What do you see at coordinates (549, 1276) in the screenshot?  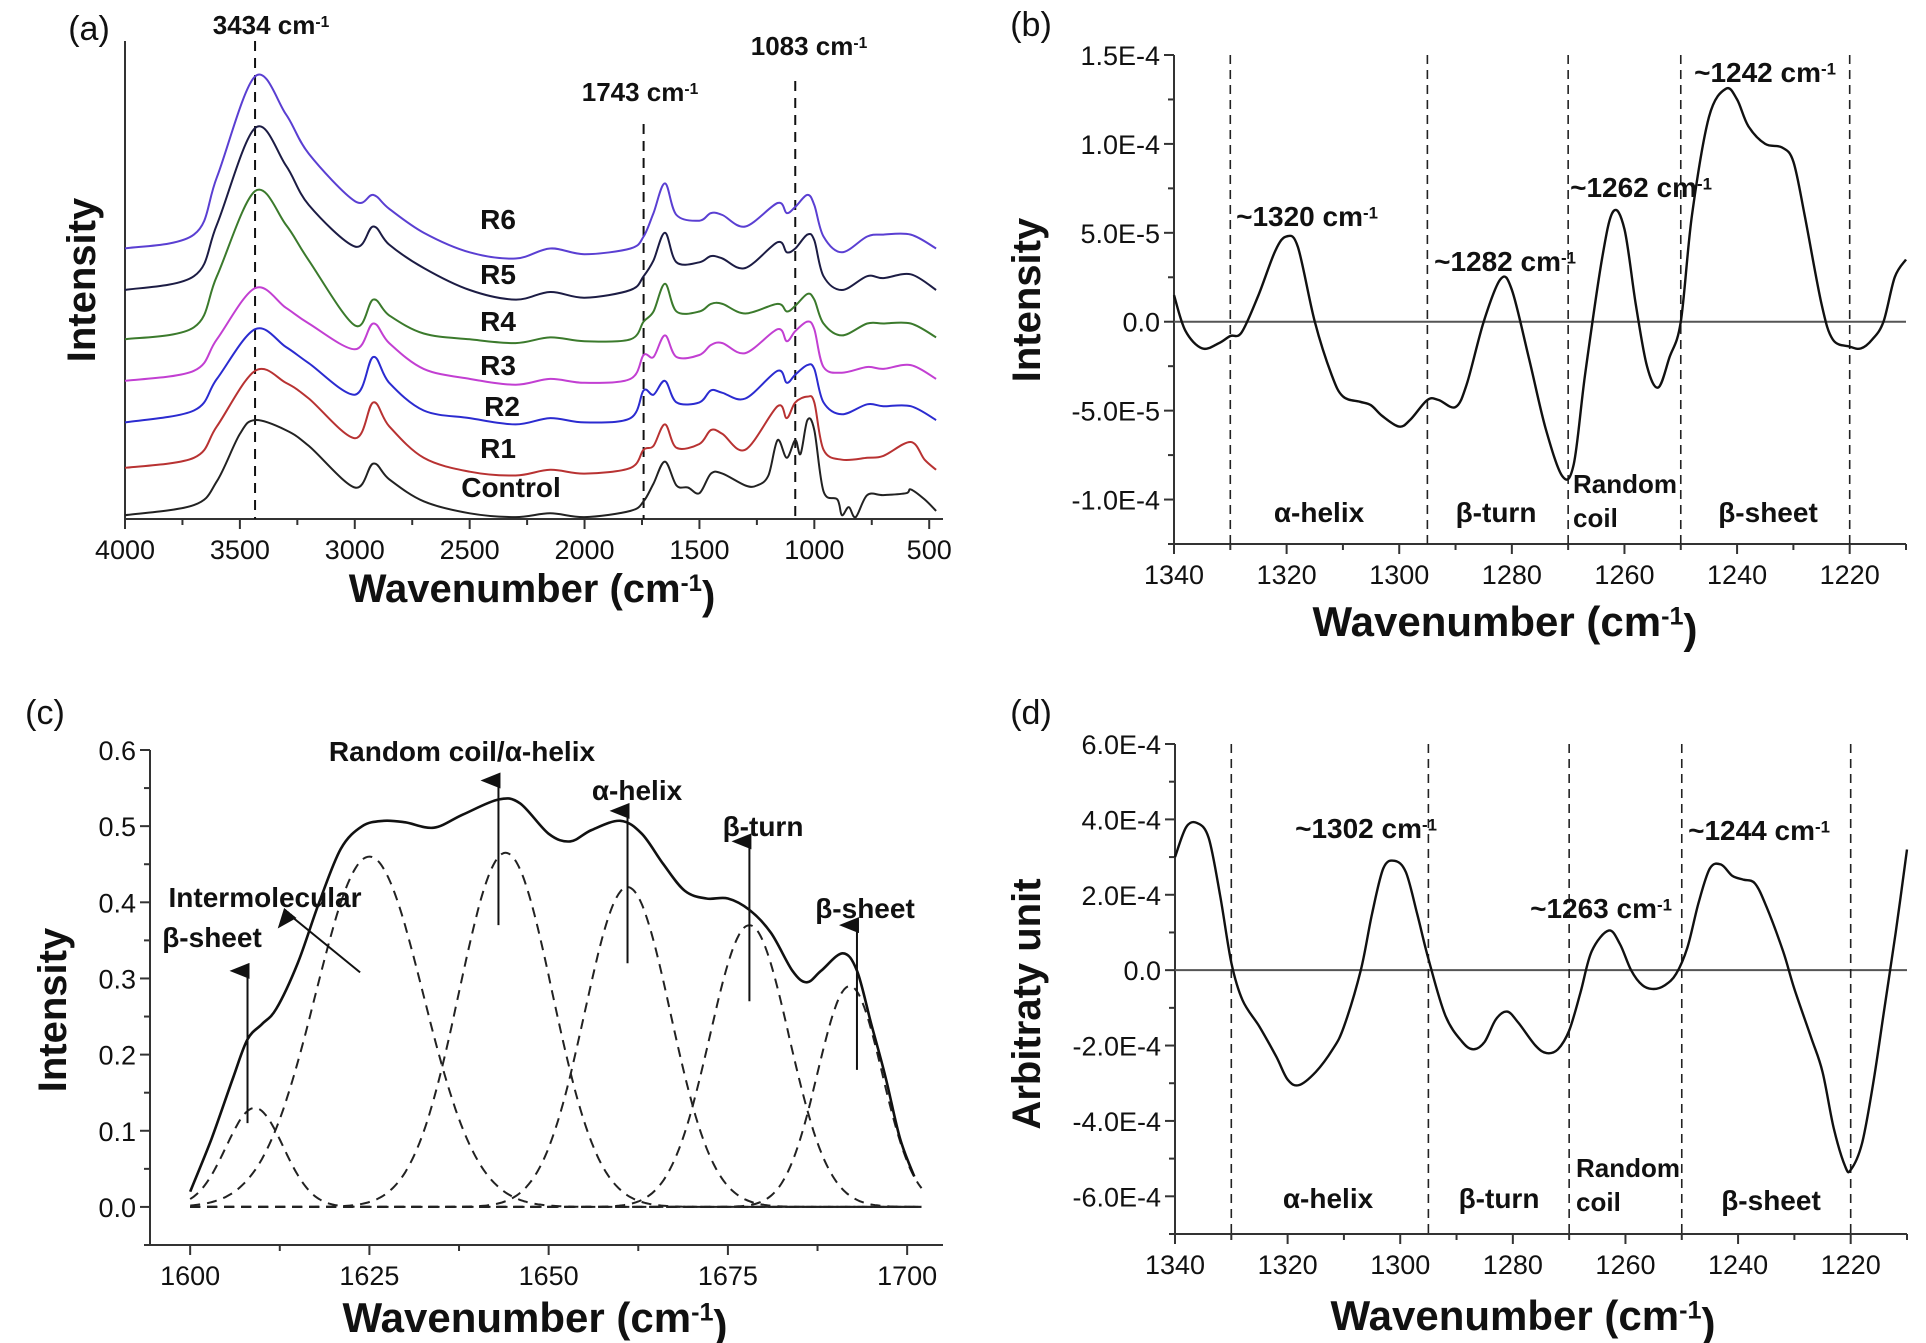 I see `x-tick-label: 1650` at bounding box center [549, 1276].